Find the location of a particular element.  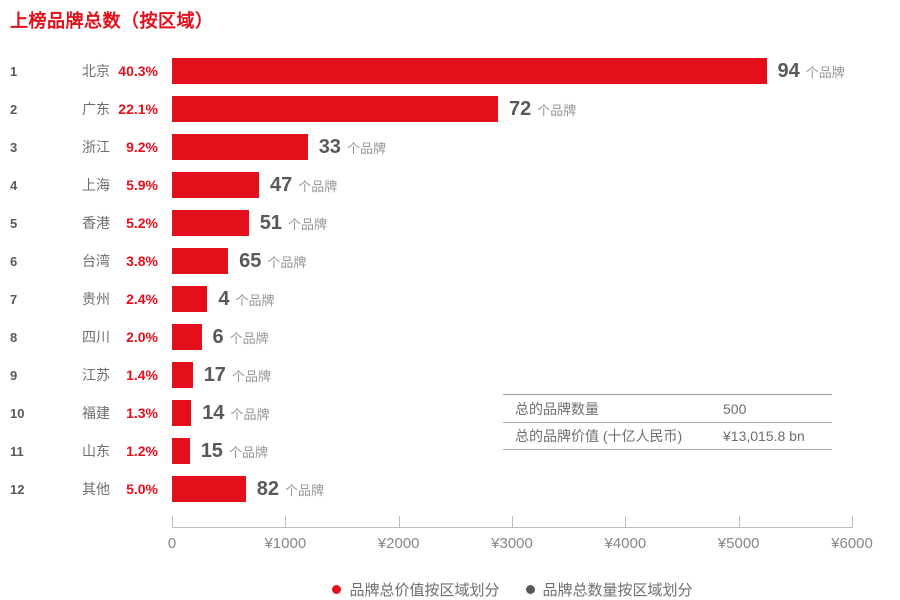

row-region: 其他 is located at coordinates (96, 489).